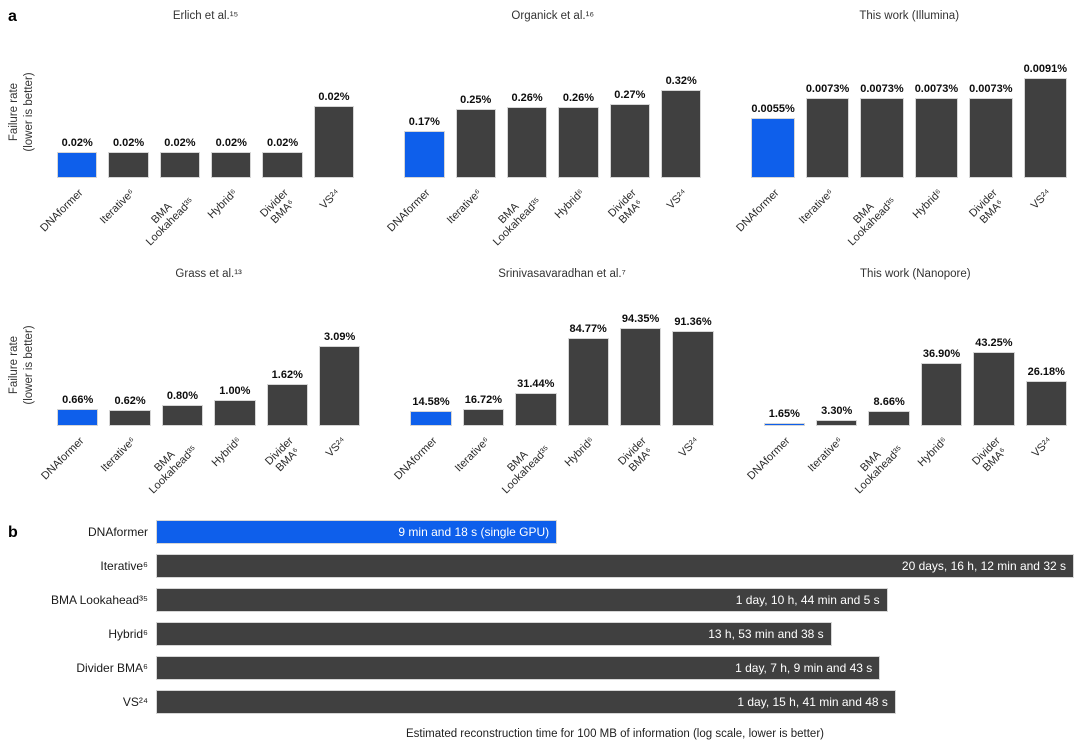  Describe the element at coordinates (588, 329) in the screenshot. I see `bar-value-label: 84.77%` at that location.